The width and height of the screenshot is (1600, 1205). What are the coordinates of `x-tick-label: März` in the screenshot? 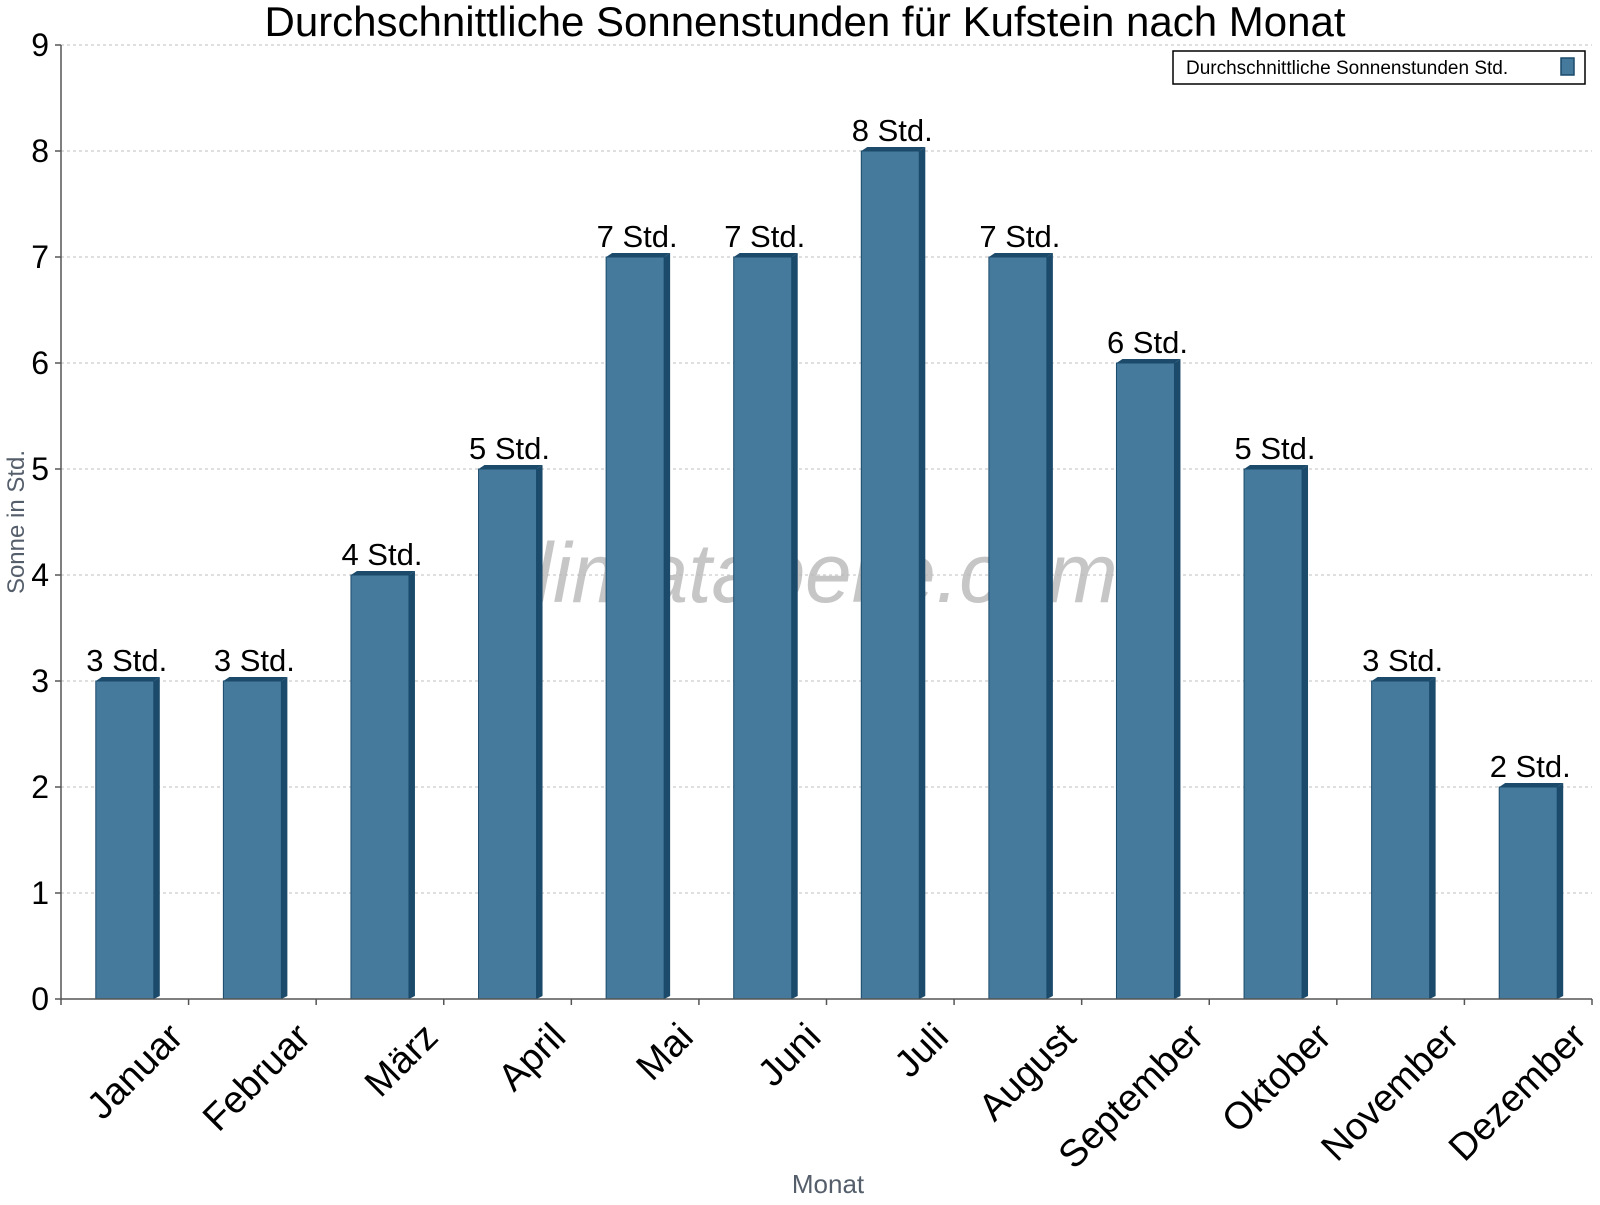 It's located at (401, 1060).